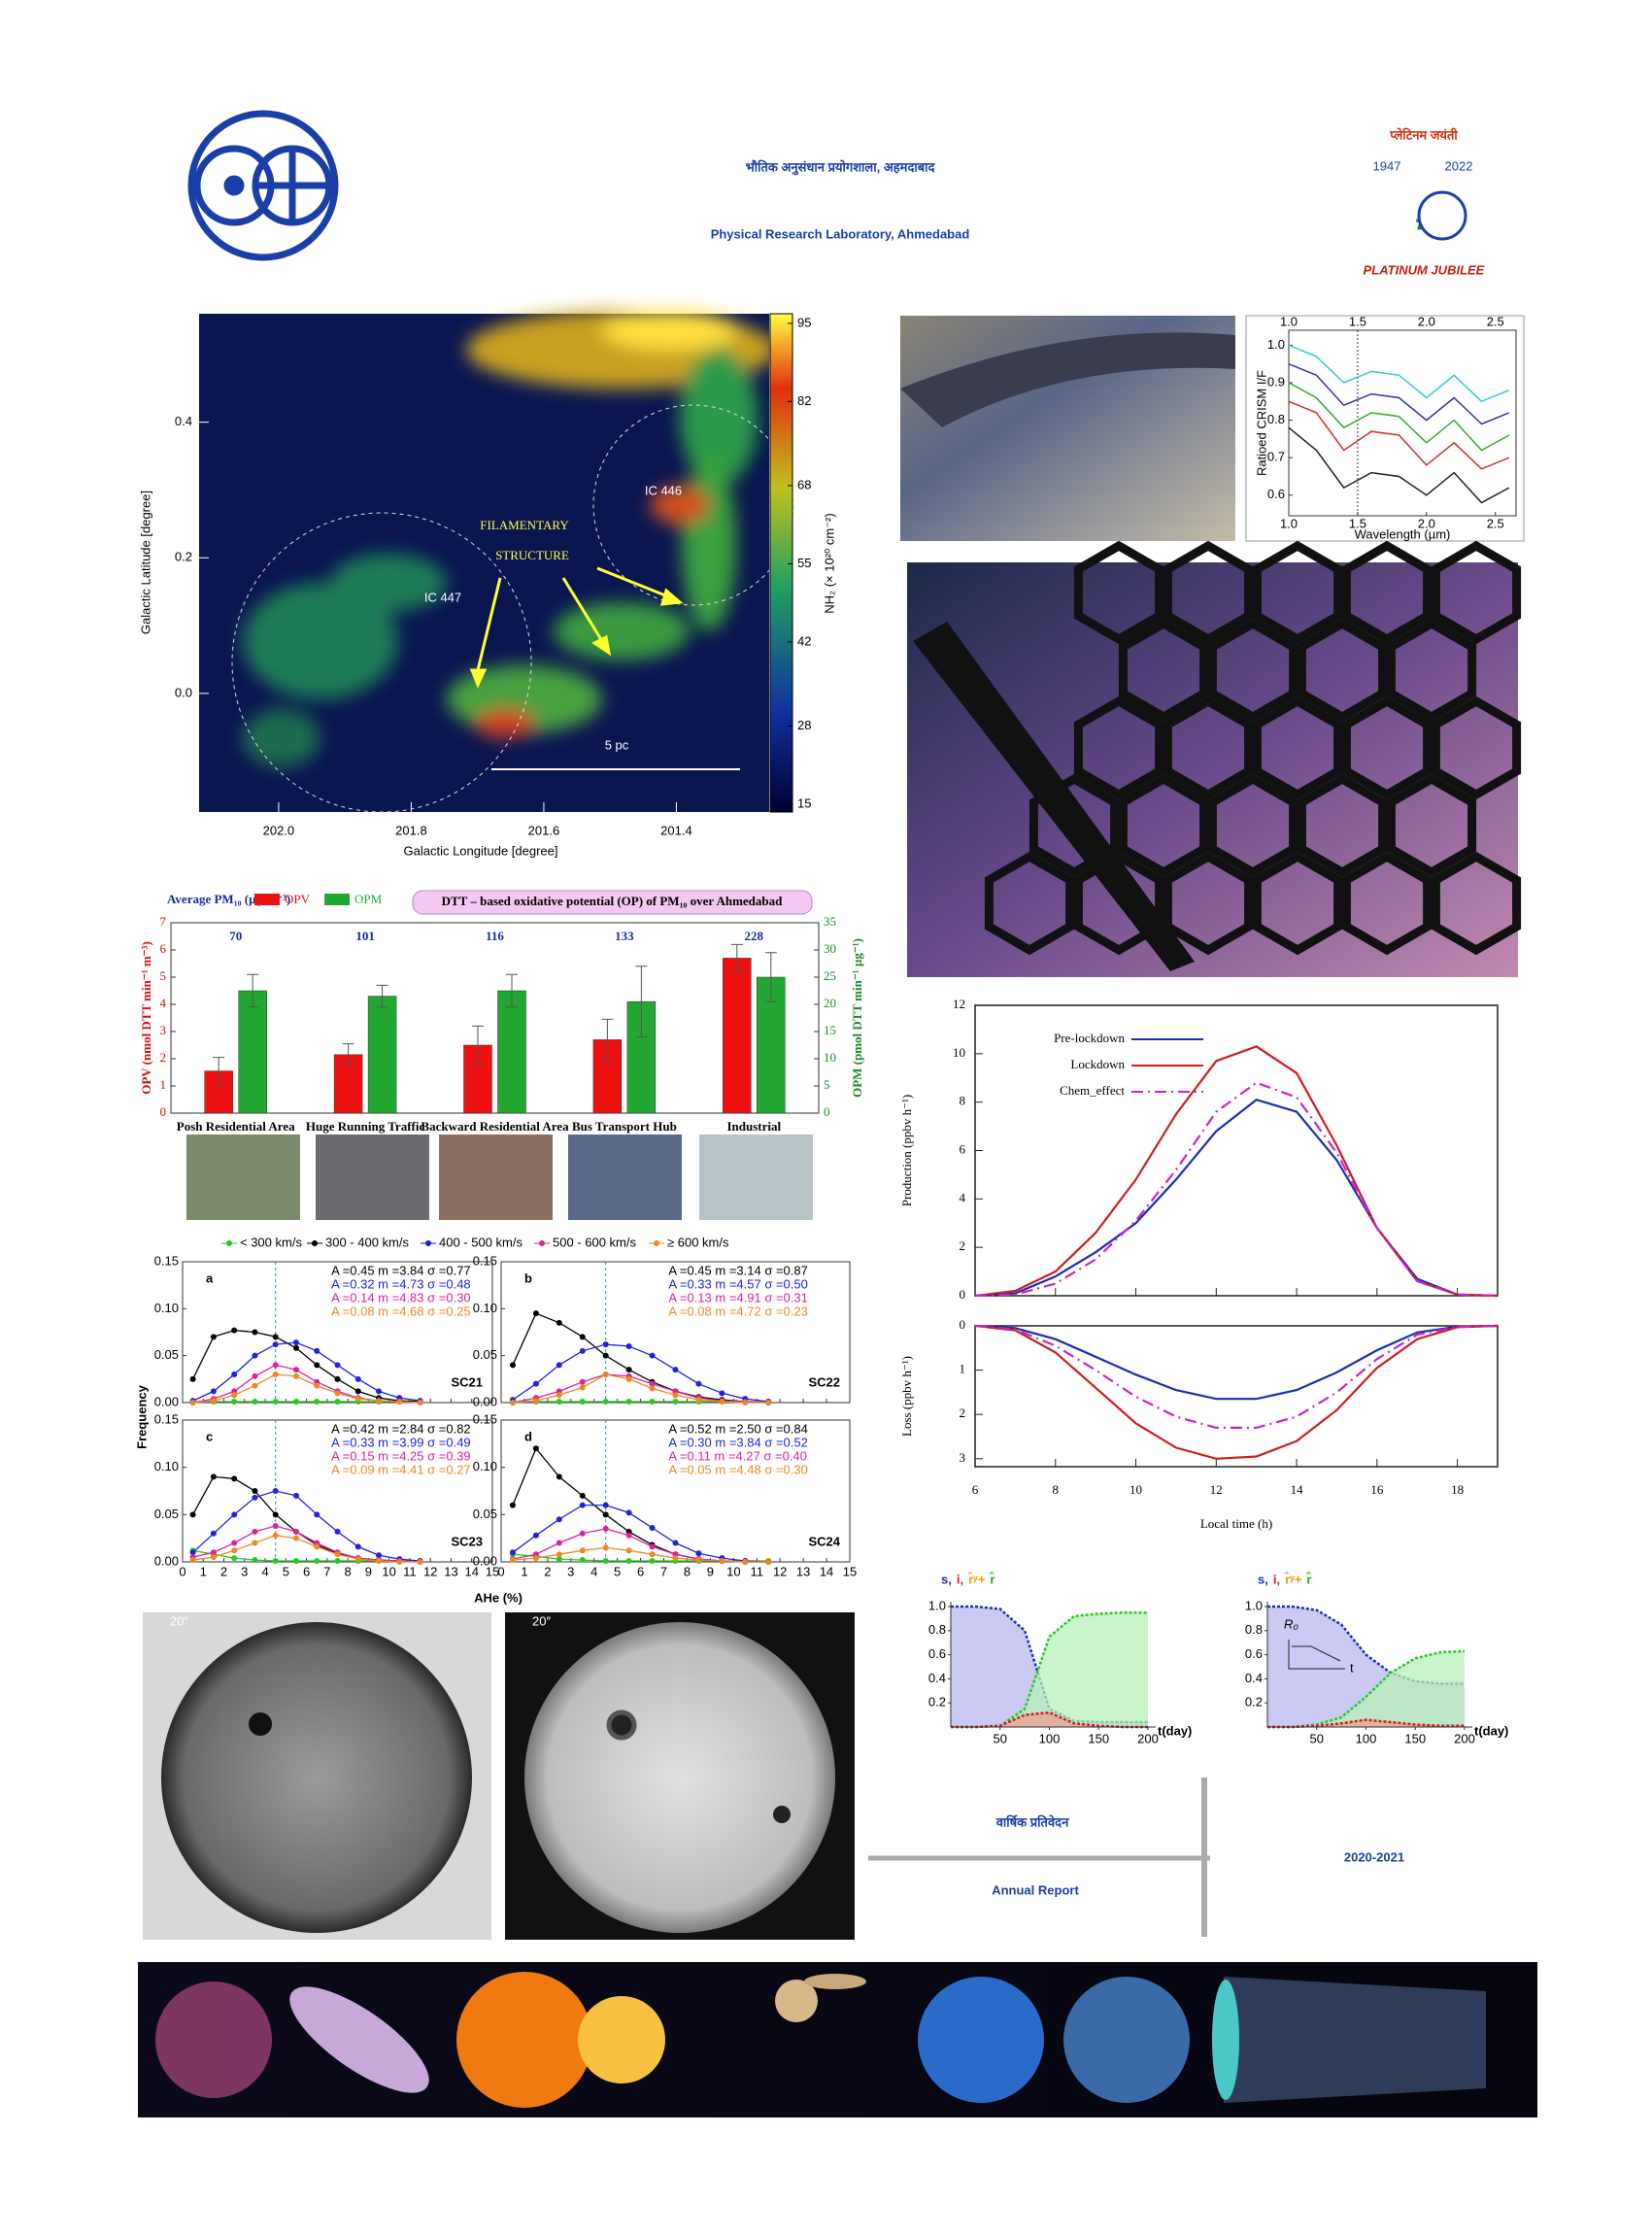 The width and height of the screenshot is (1652, 2235). I want to click on x-tick-label: 8, so click(348, 1571).